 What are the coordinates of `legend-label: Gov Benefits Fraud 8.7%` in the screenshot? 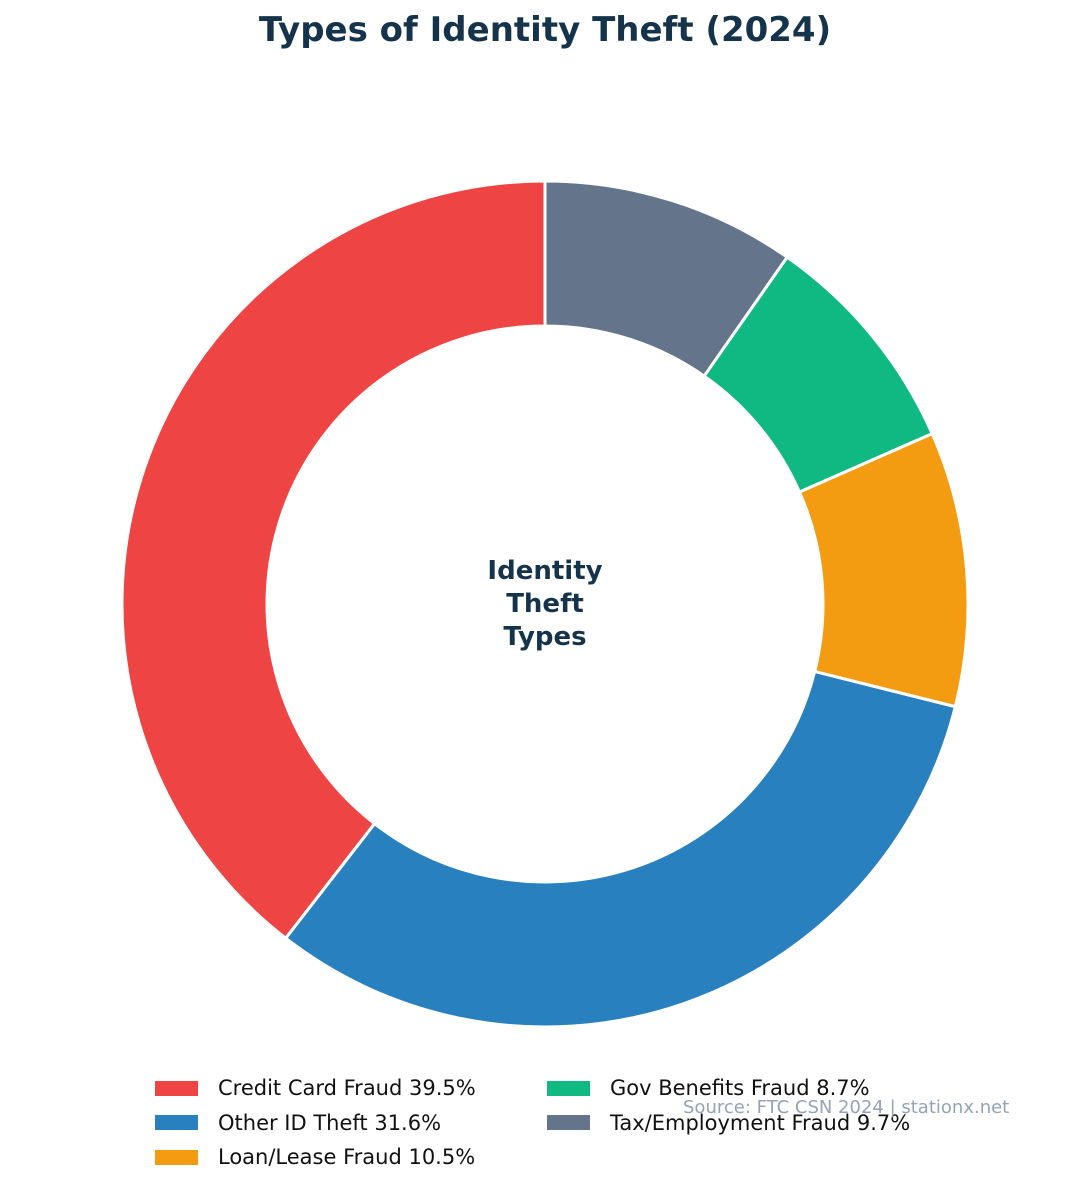 It's located at (740, 1088).